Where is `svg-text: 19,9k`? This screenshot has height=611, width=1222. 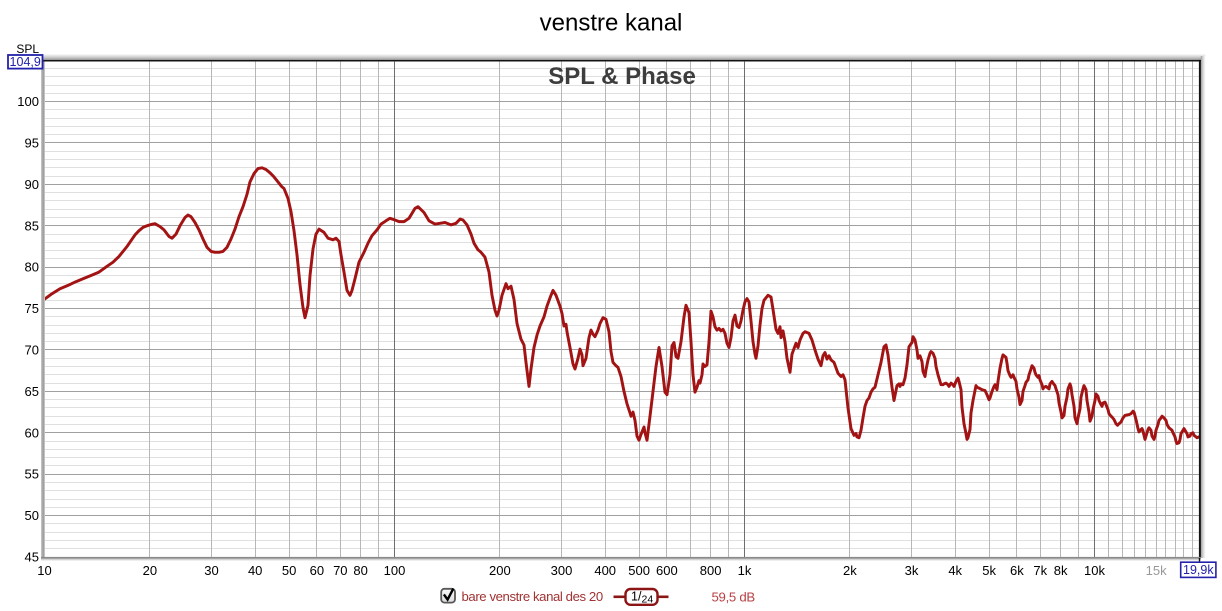 svg-text: 19,9k is located at coordinates (1198, 570).